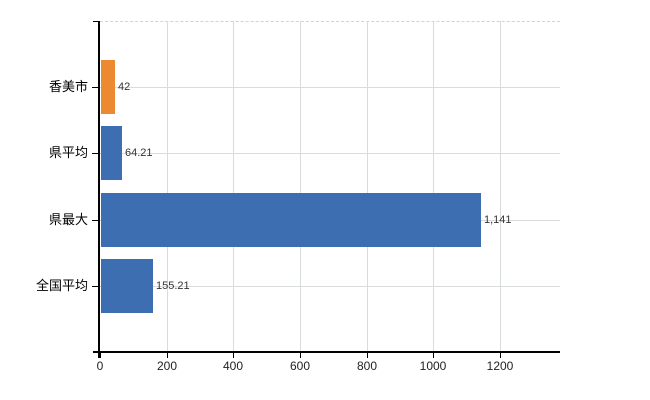 The width and height of the screenshot is (650, 400). I want to click on bar-value-label: 155.21, so click(173, 286).